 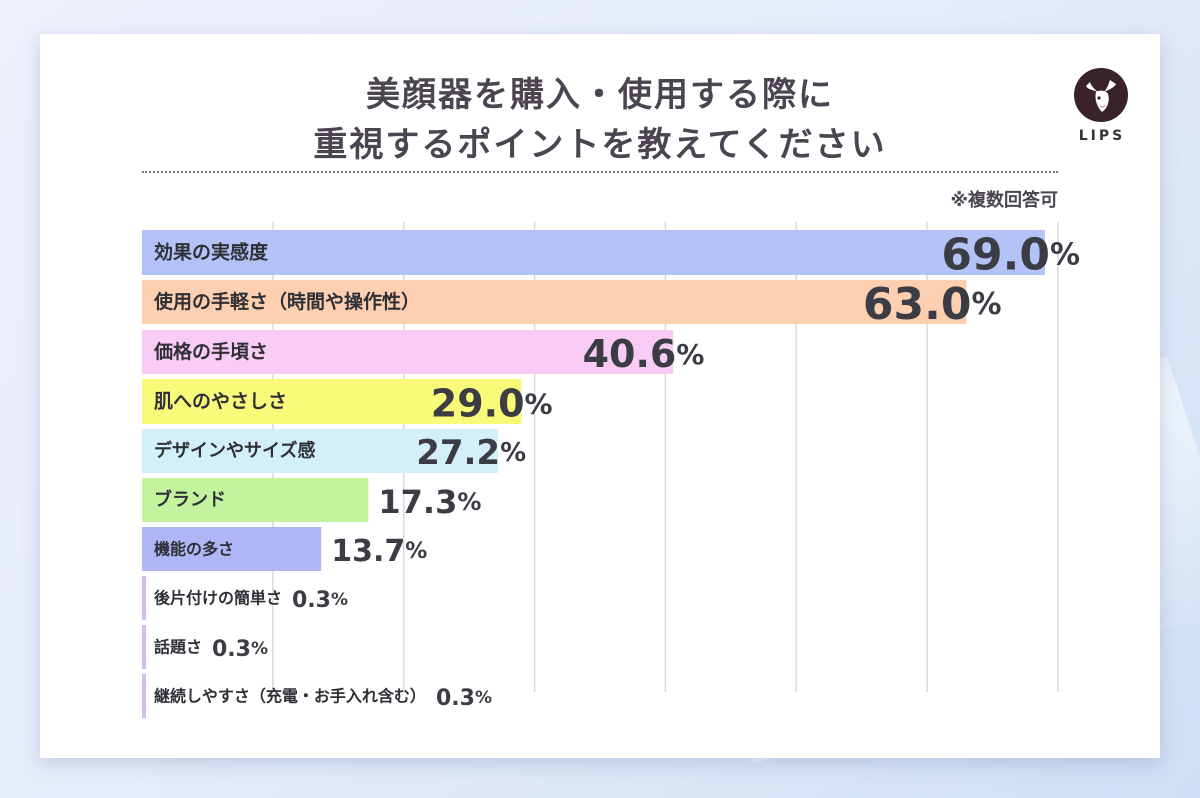 I want to click on title-divider, so click(x=600, y=172).